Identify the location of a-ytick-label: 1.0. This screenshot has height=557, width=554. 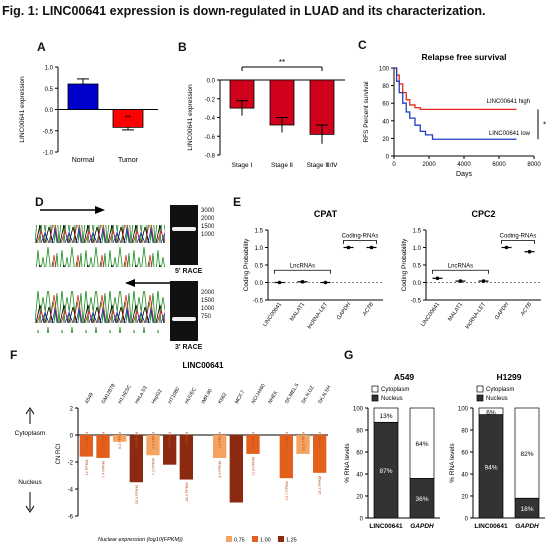
(49, 69).